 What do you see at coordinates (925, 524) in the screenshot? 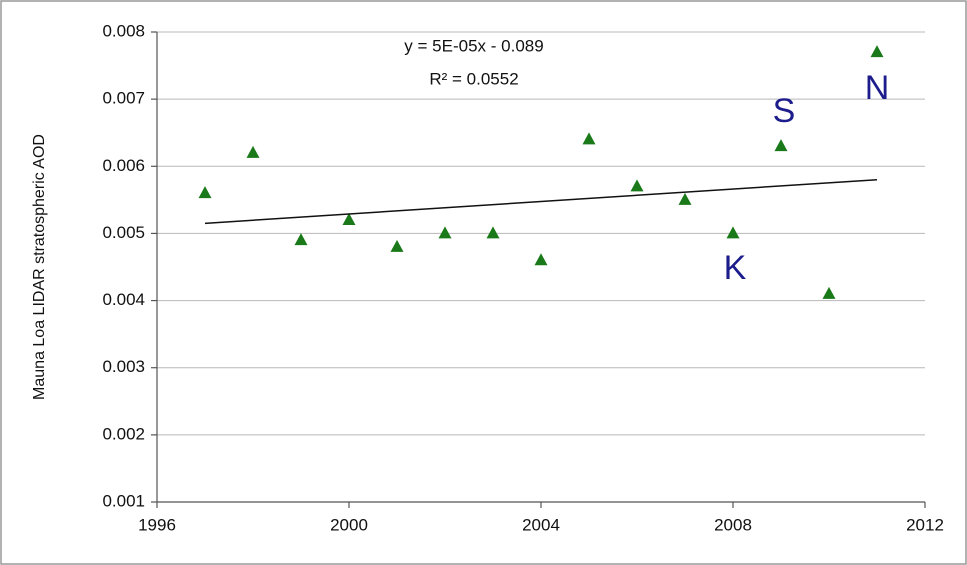
I see `x-tick-label: 2012` at bounding box center [925, 524].